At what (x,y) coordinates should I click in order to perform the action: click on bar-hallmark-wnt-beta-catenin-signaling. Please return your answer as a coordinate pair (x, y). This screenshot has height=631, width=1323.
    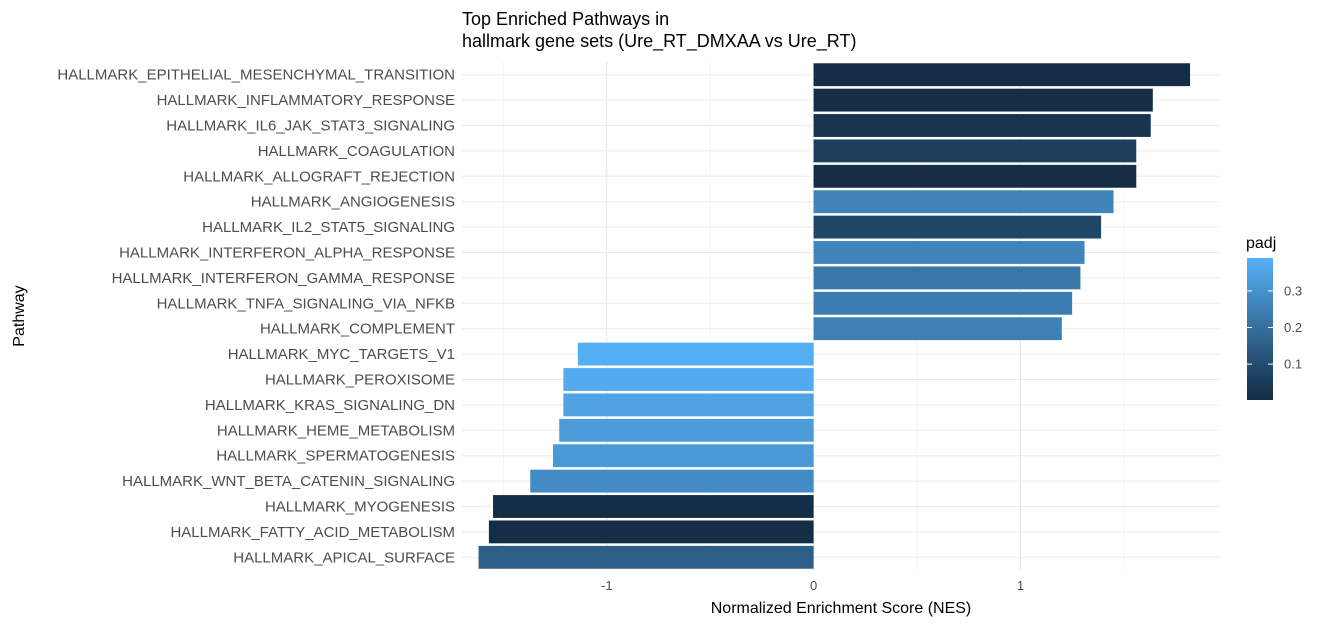
    Looking at the image, I should click on (672, 481).